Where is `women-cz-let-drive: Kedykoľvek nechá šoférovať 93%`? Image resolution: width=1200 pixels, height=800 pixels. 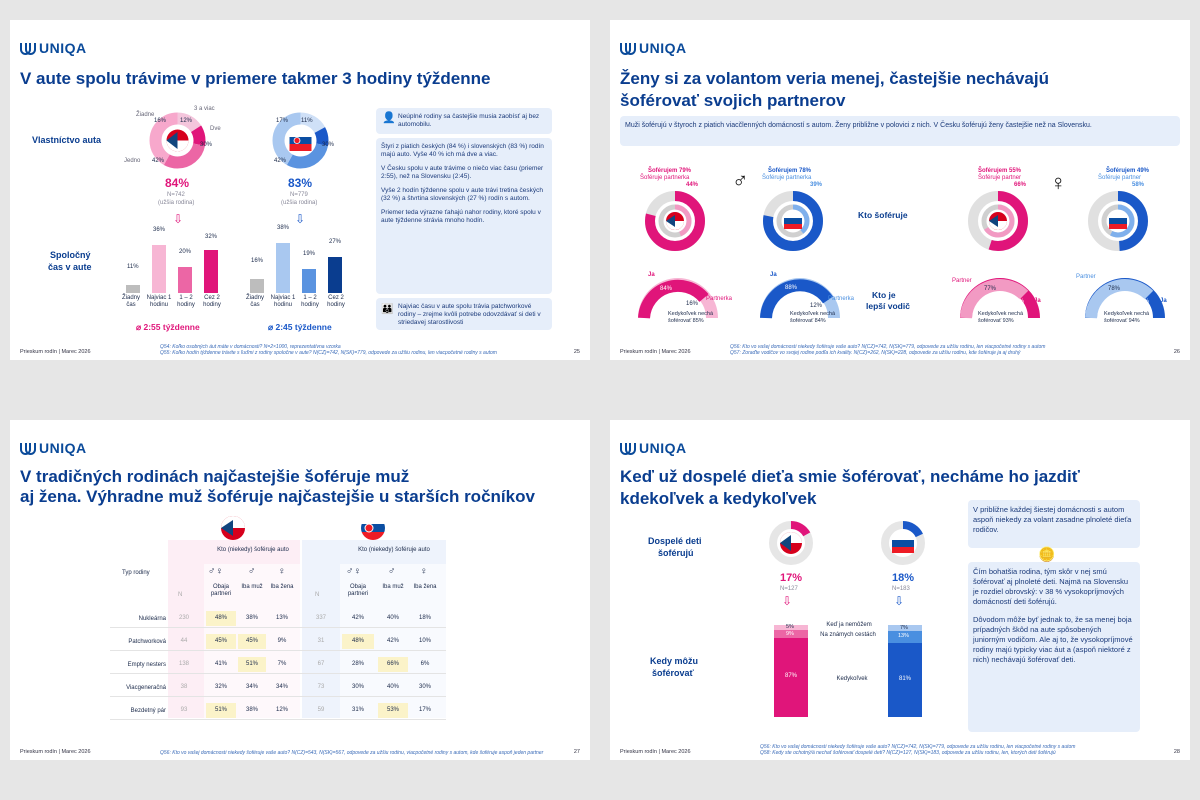 women-cz-let-drive: Kedykoľvek nechá šoférovať 93% is located at coordinates (1001, 317).